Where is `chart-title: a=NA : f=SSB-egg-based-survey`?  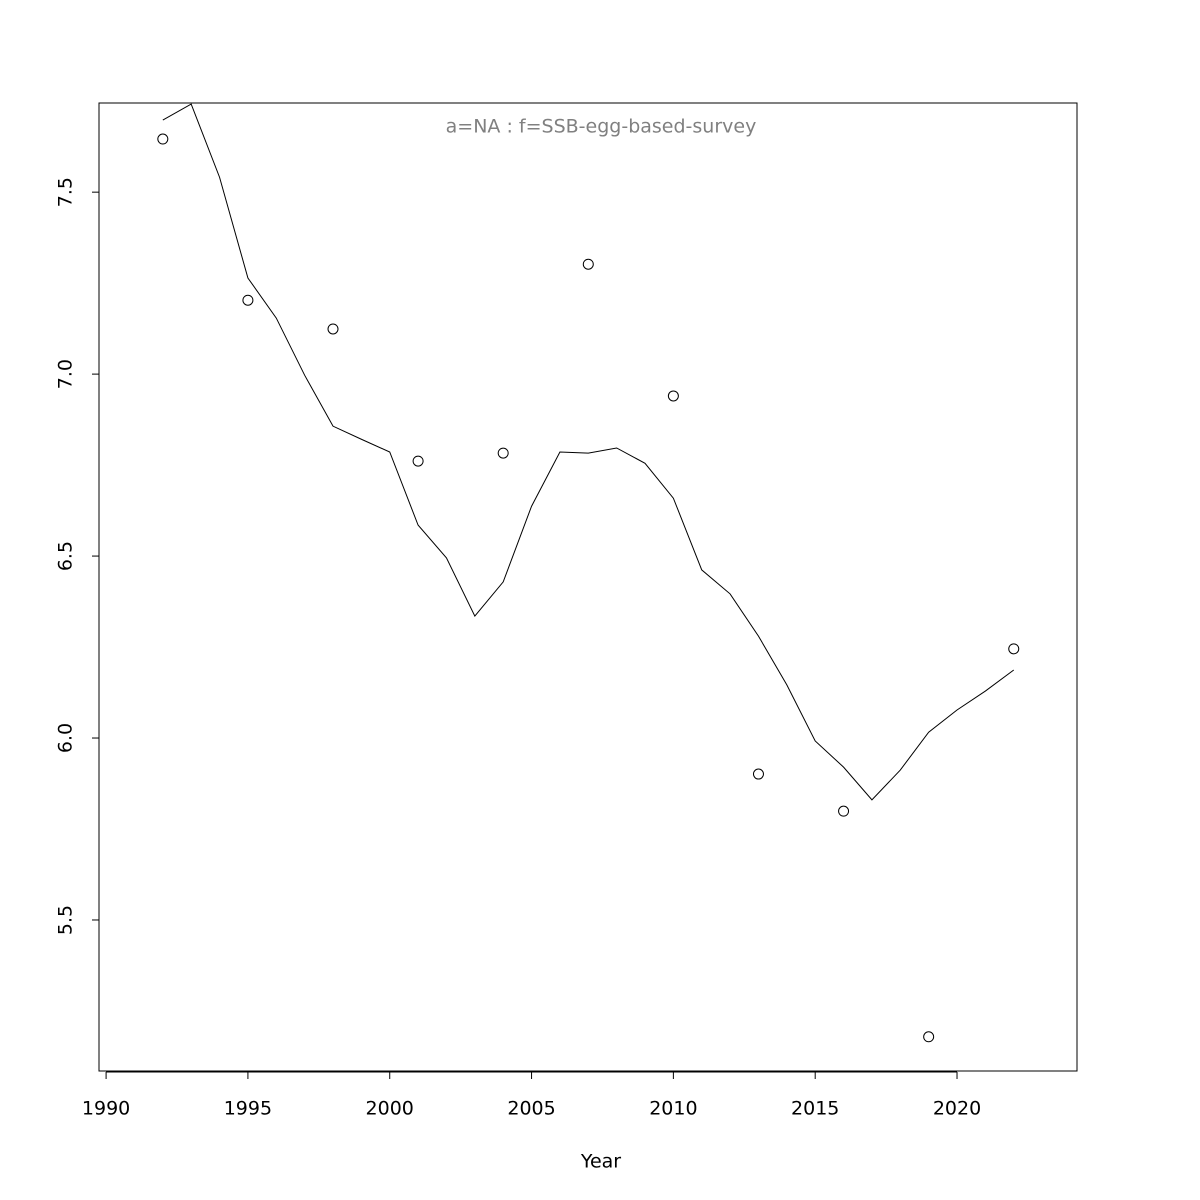 chart-title: a=NA : f=SSB-egg-based-survey is located at coordinates (601, 127).